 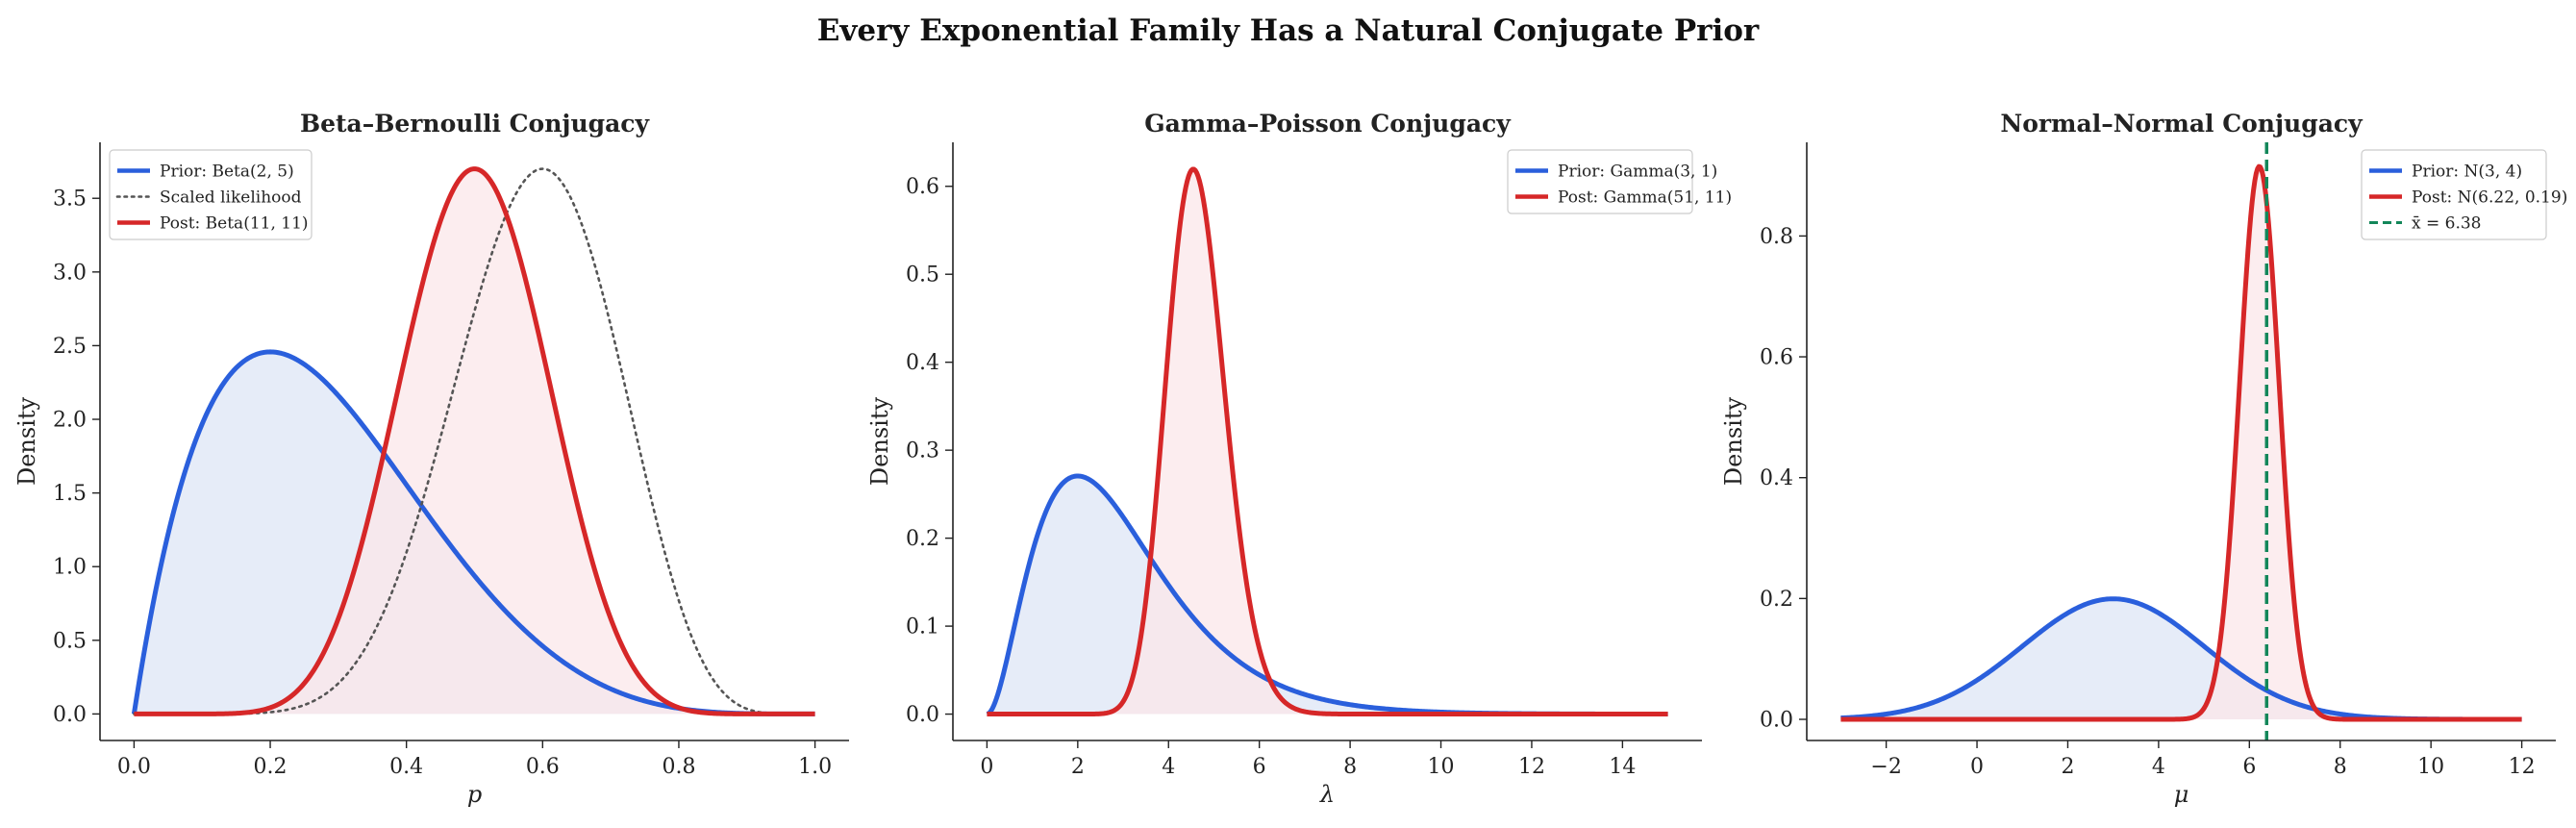 I want to click on x-axis-label: λ, so click(x=1327, y=794).